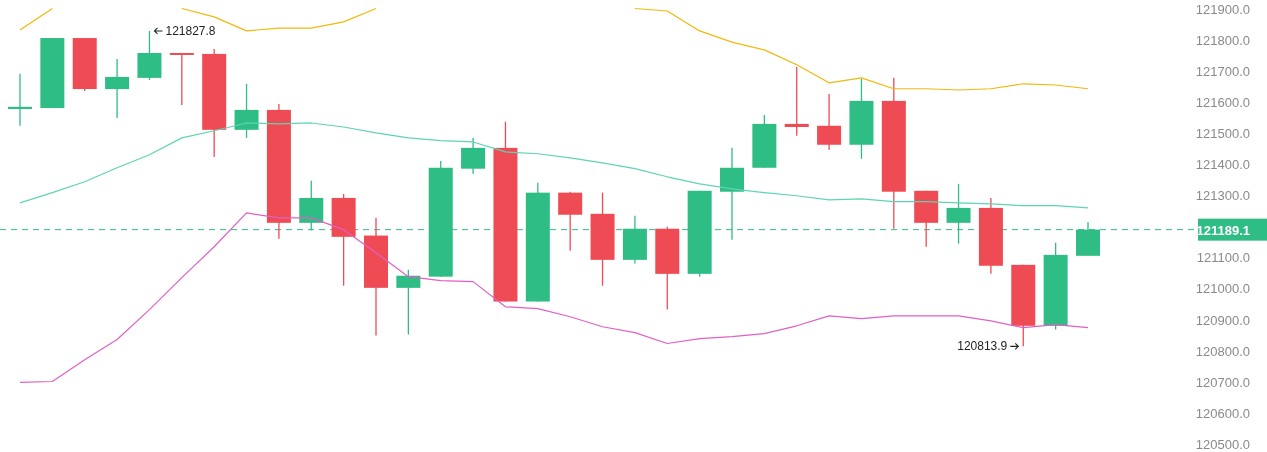 The width and height of the screenshot is (1267, 452). What do you see at coordinates (1222, 320) in the screenshot?
I see `y-tick-label: 120900.0` at bounding box center [1222, 320].